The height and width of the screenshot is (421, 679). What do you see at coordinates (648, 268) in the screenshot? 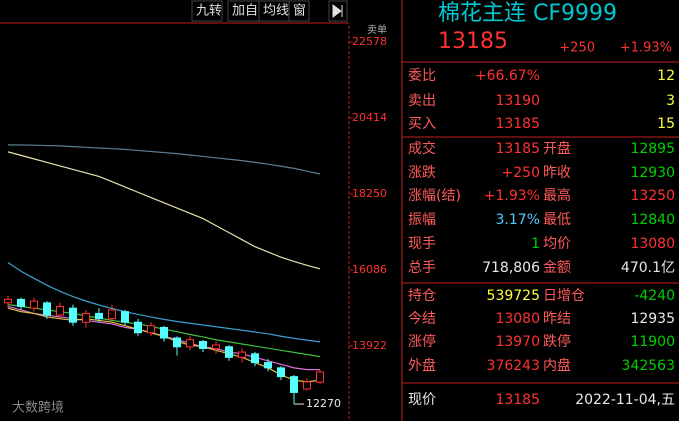
I see `row-value: 470.1亿` at bounding box center [648, 268].